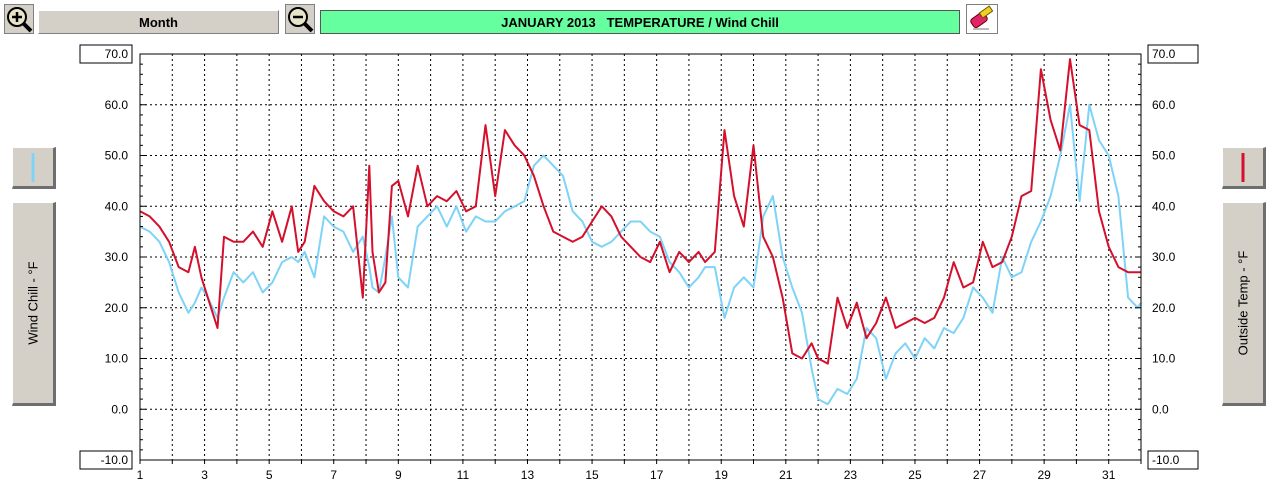 The image size is (1279, 489). Describe the element at coordinates (1164, 105) in the screenshot. I see `right-y-tick-label: 60.0` at that location.